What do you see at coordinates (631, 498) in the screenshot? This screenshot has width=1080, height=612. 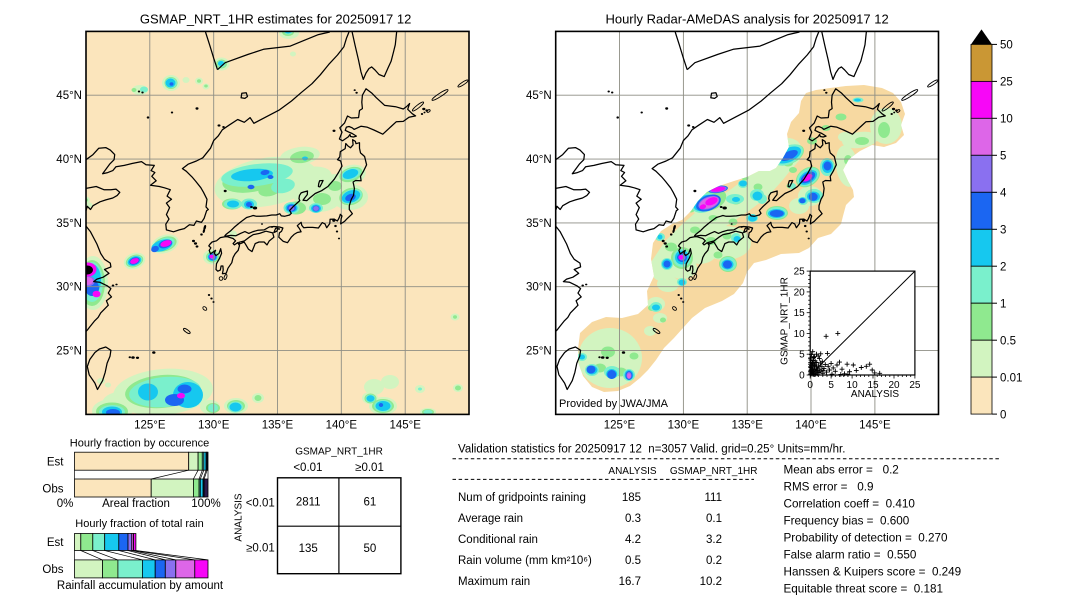 I see `svg-text: 185` at bounding box center [631, 498].